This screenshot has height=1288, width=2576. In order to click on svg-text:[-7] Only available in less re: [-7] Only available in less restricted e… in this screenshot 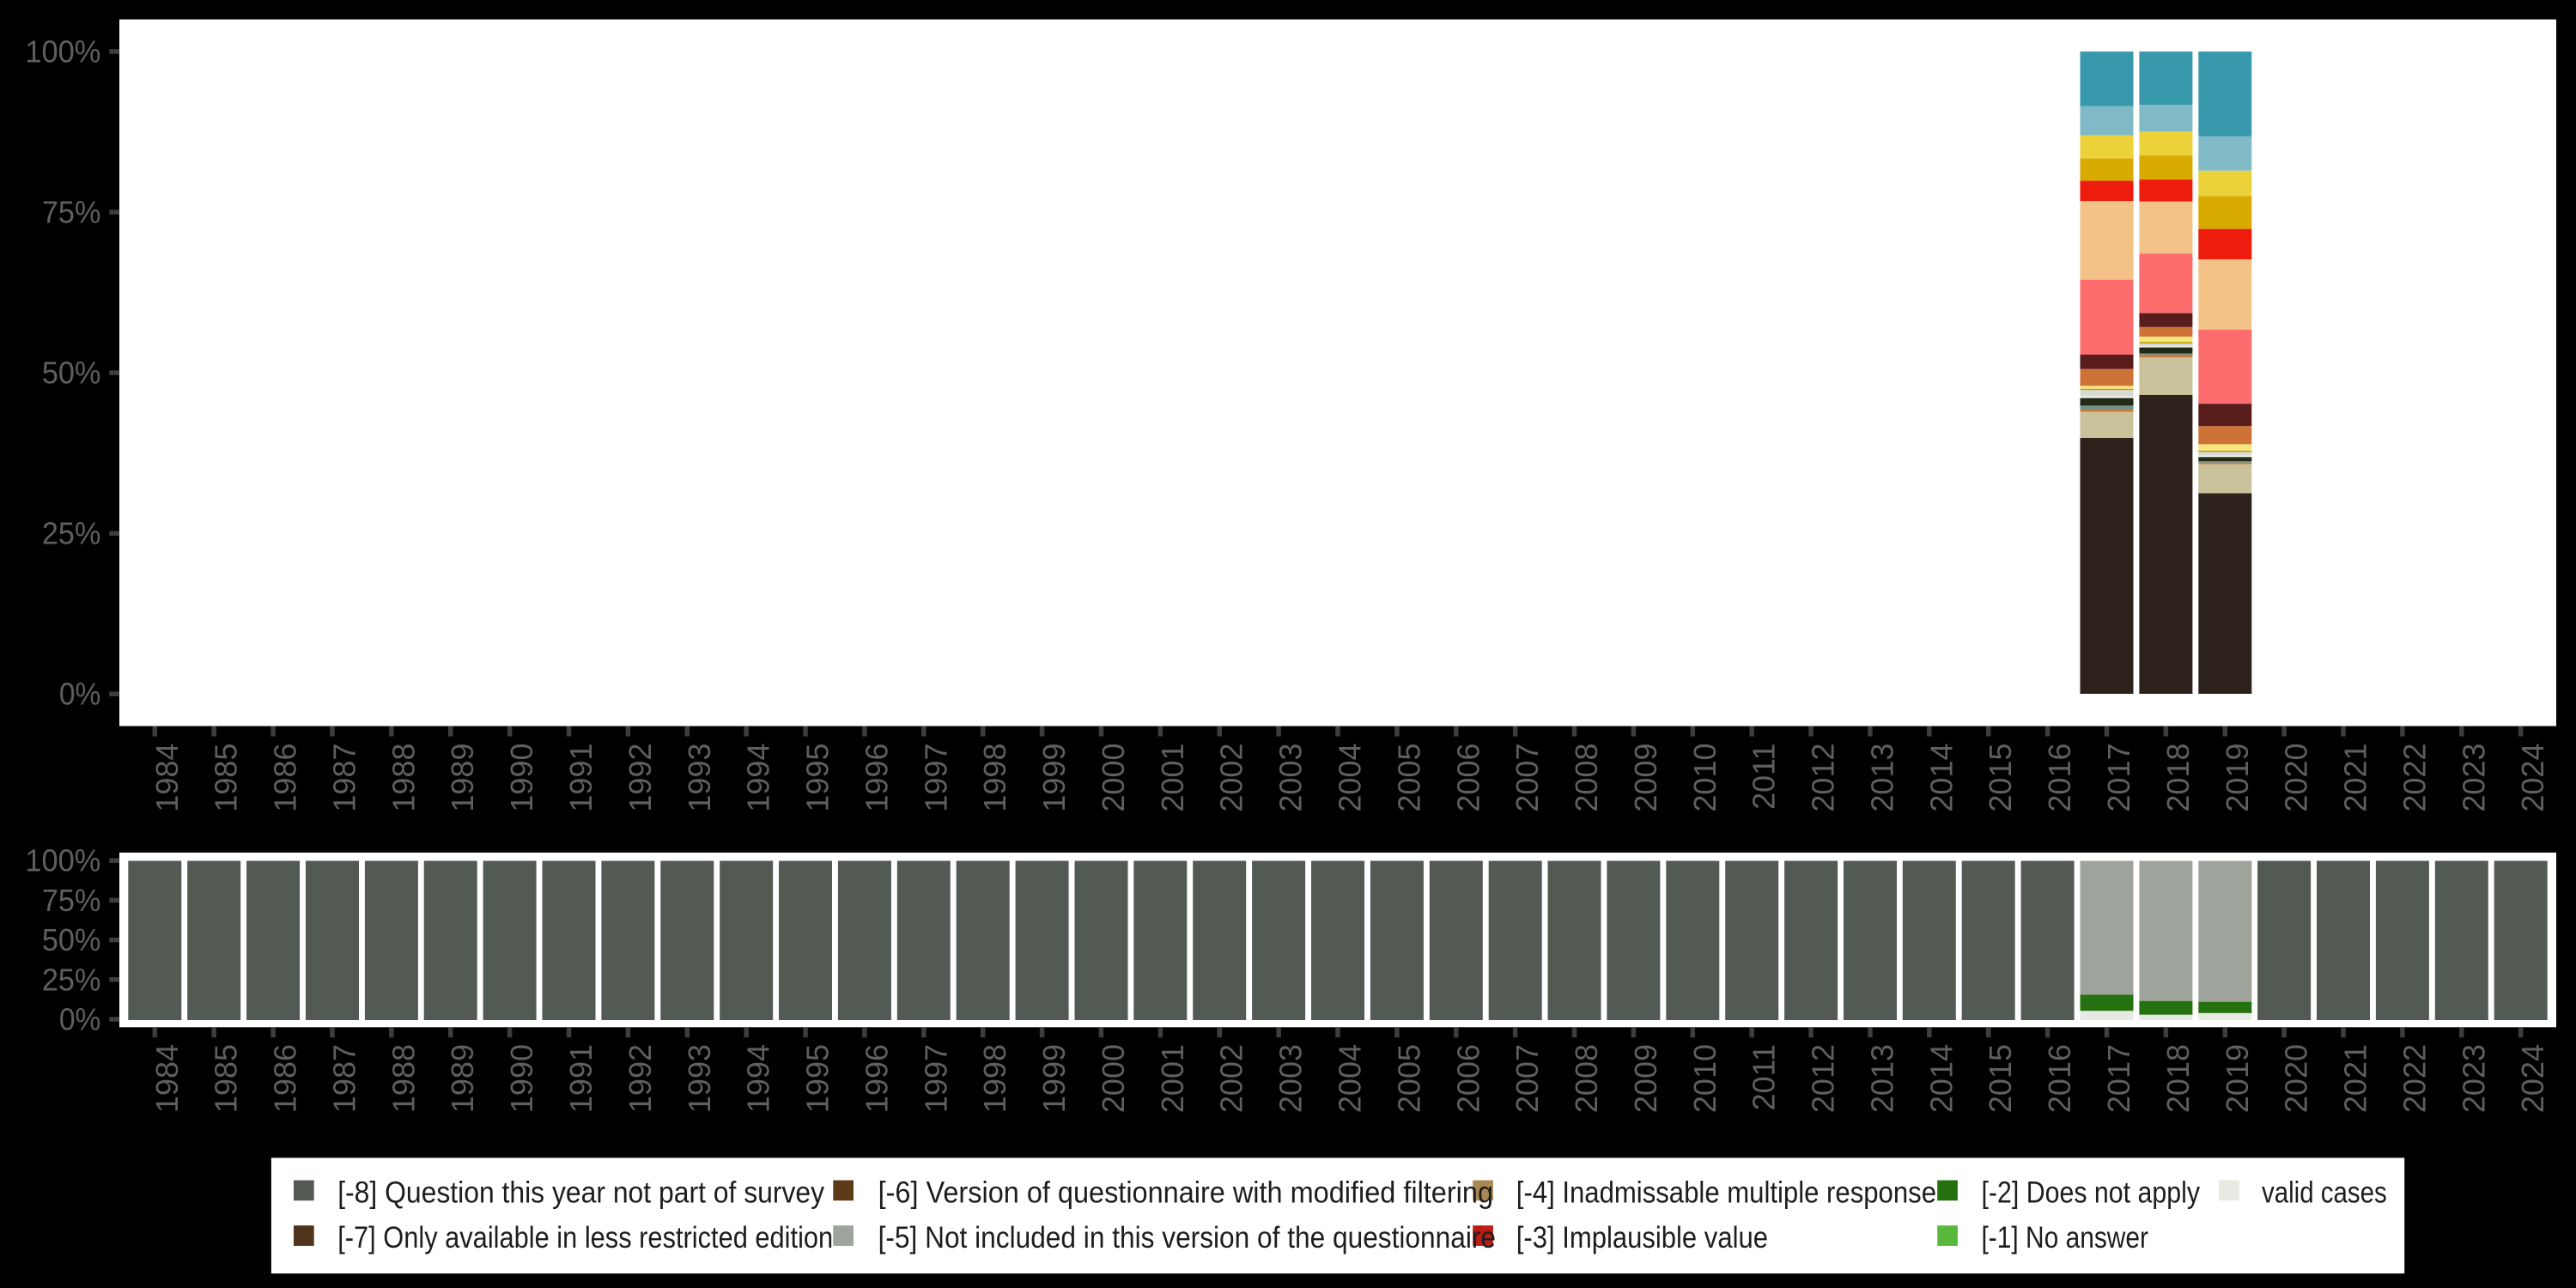, I will do `click(585, 1238)`.